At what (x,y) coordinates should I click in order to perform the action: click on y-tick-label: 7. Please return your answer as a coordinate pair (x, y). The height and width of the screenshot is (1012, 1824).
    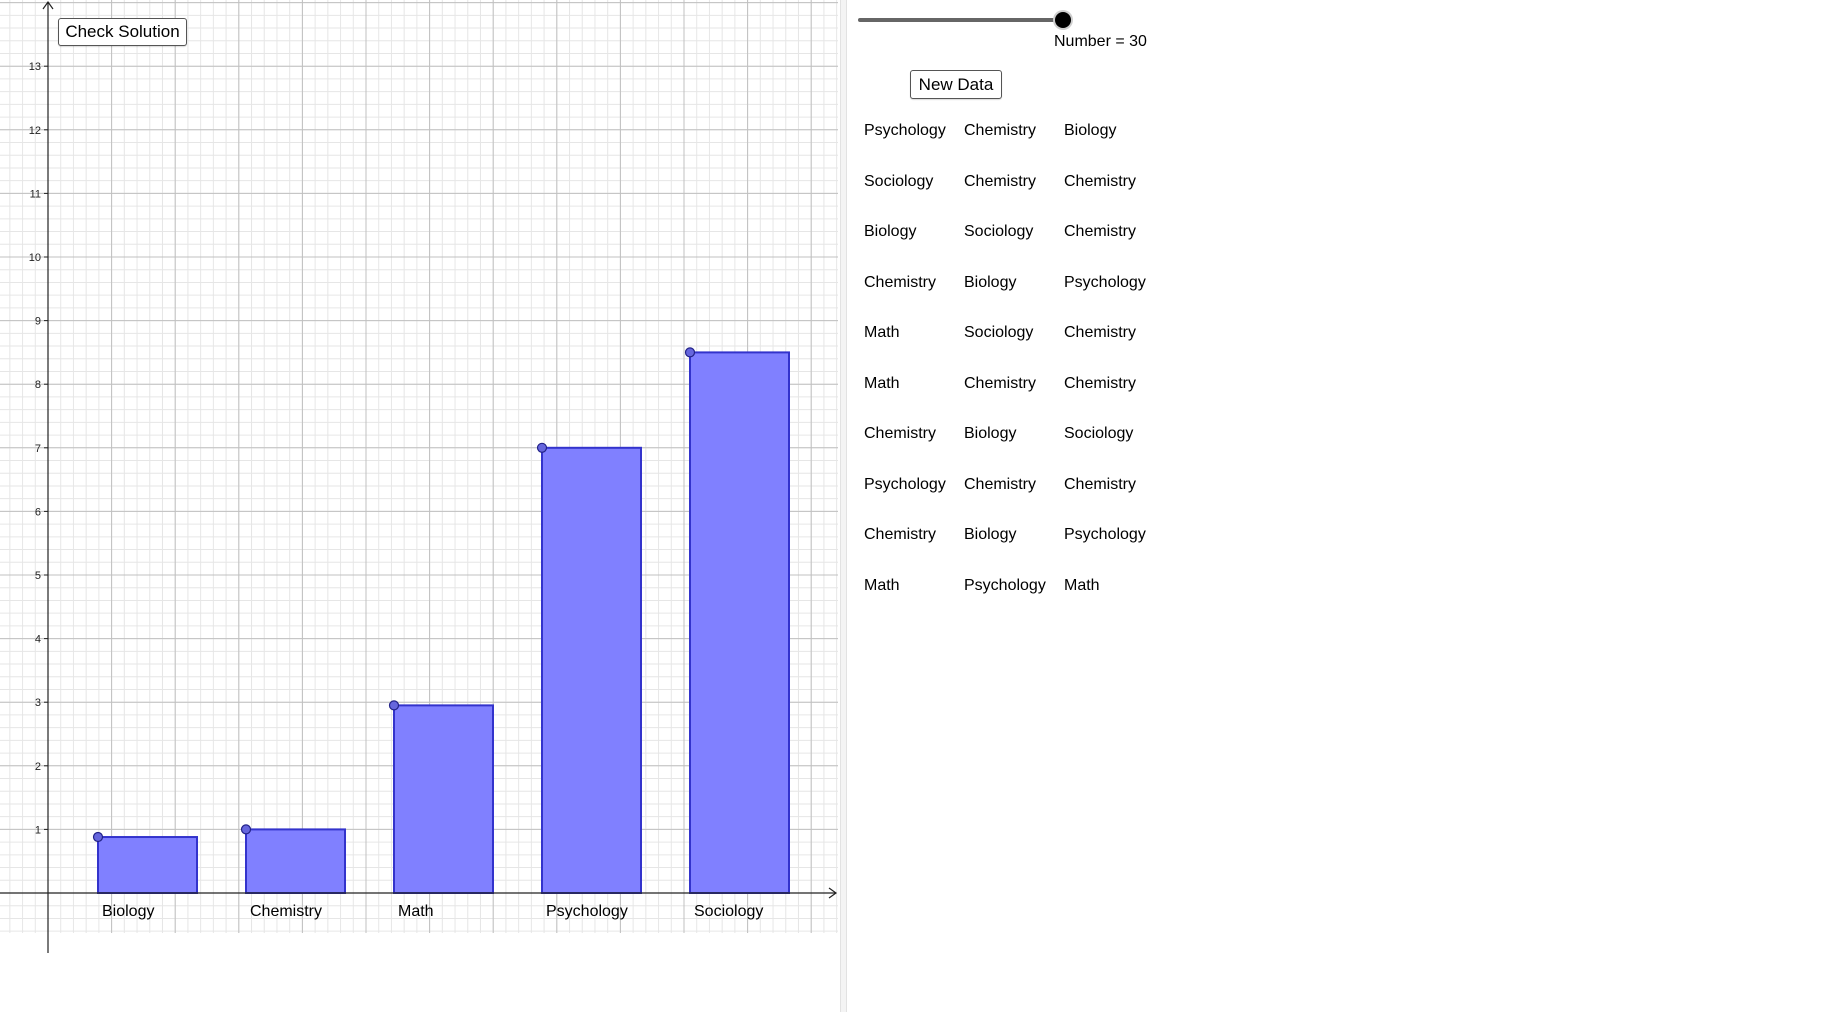
    Looking at the image, I should click on (38, 449).